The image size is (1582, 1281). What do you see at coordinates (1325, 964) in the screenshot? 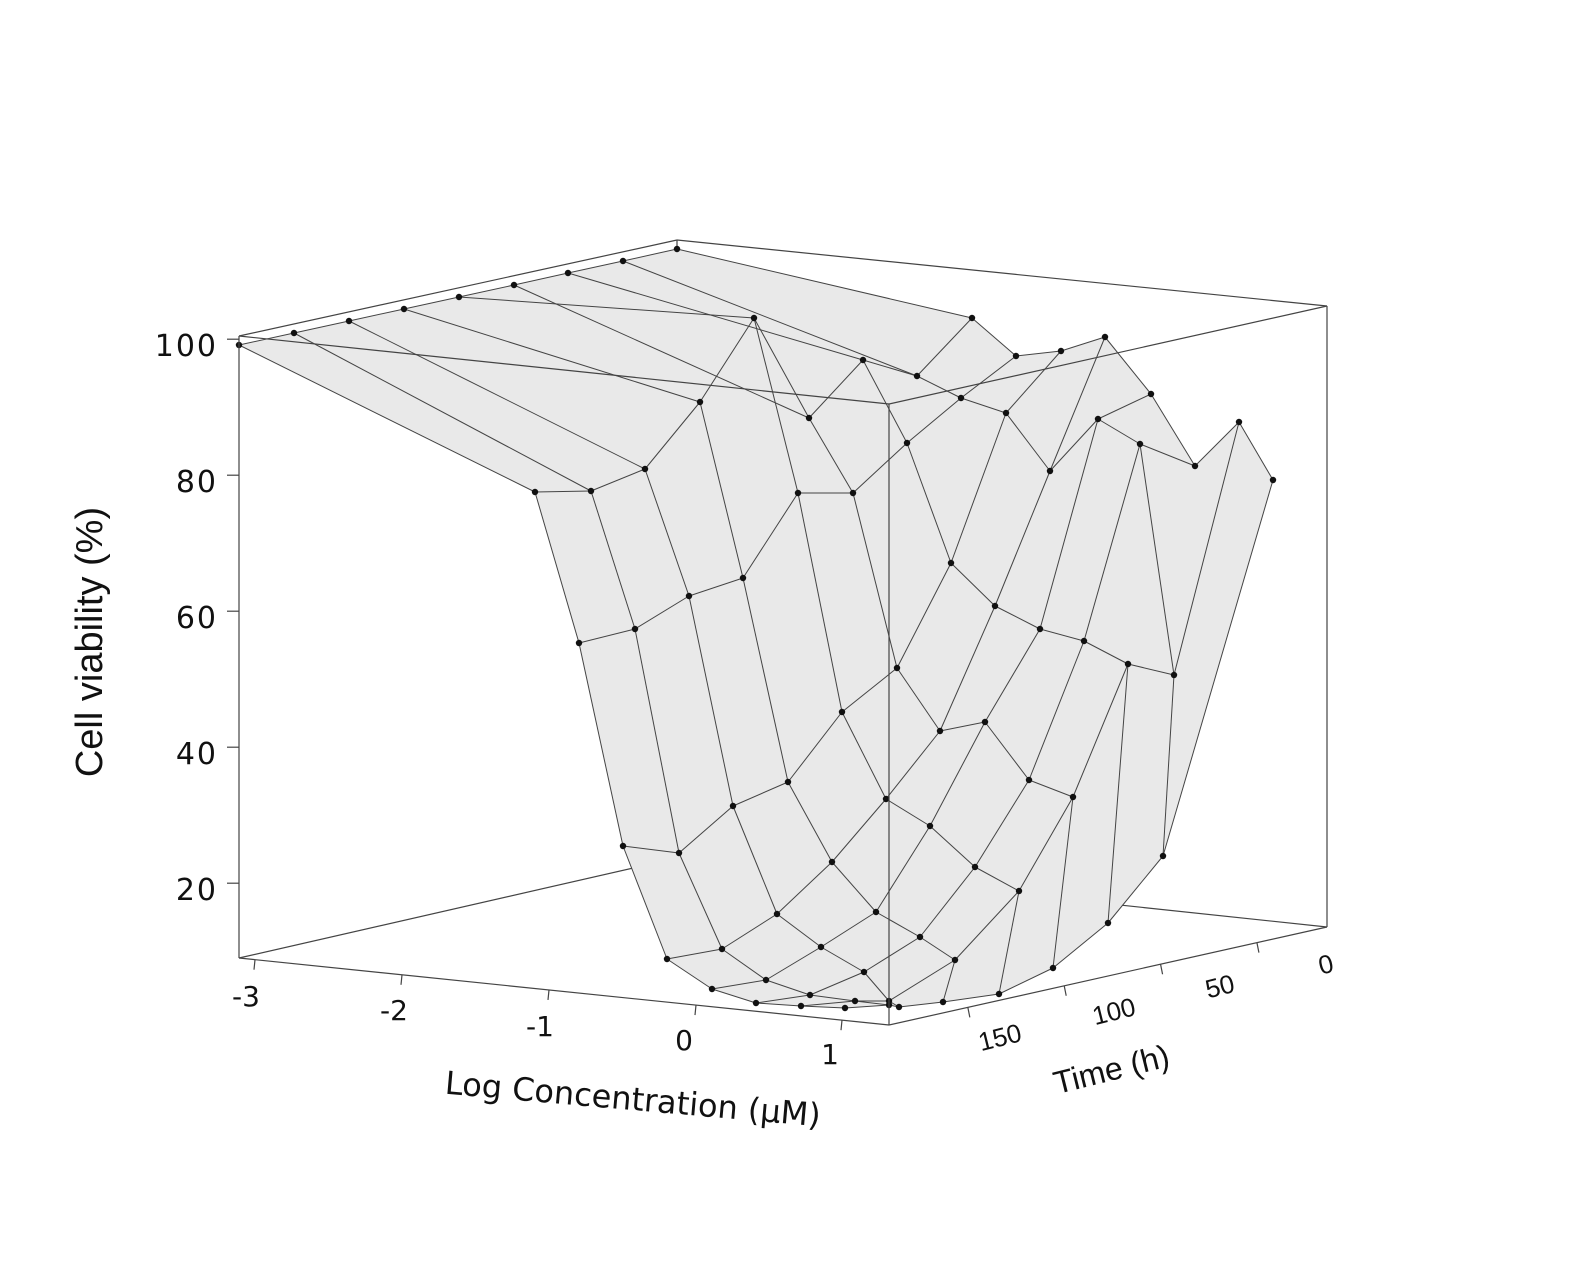
I see `time-tick-label: 0` at bounding box center [1325, 964].